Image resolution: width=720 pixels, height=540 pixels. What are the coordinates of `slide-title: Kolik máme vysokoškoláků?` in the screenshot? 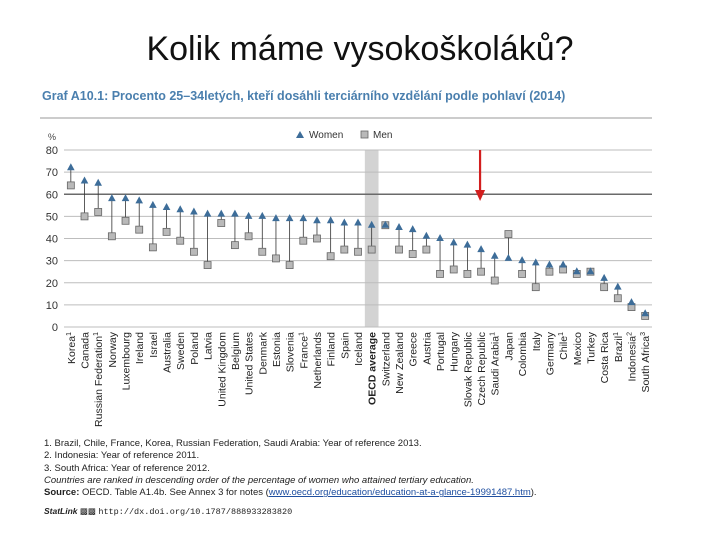 It's located at (360, 49).